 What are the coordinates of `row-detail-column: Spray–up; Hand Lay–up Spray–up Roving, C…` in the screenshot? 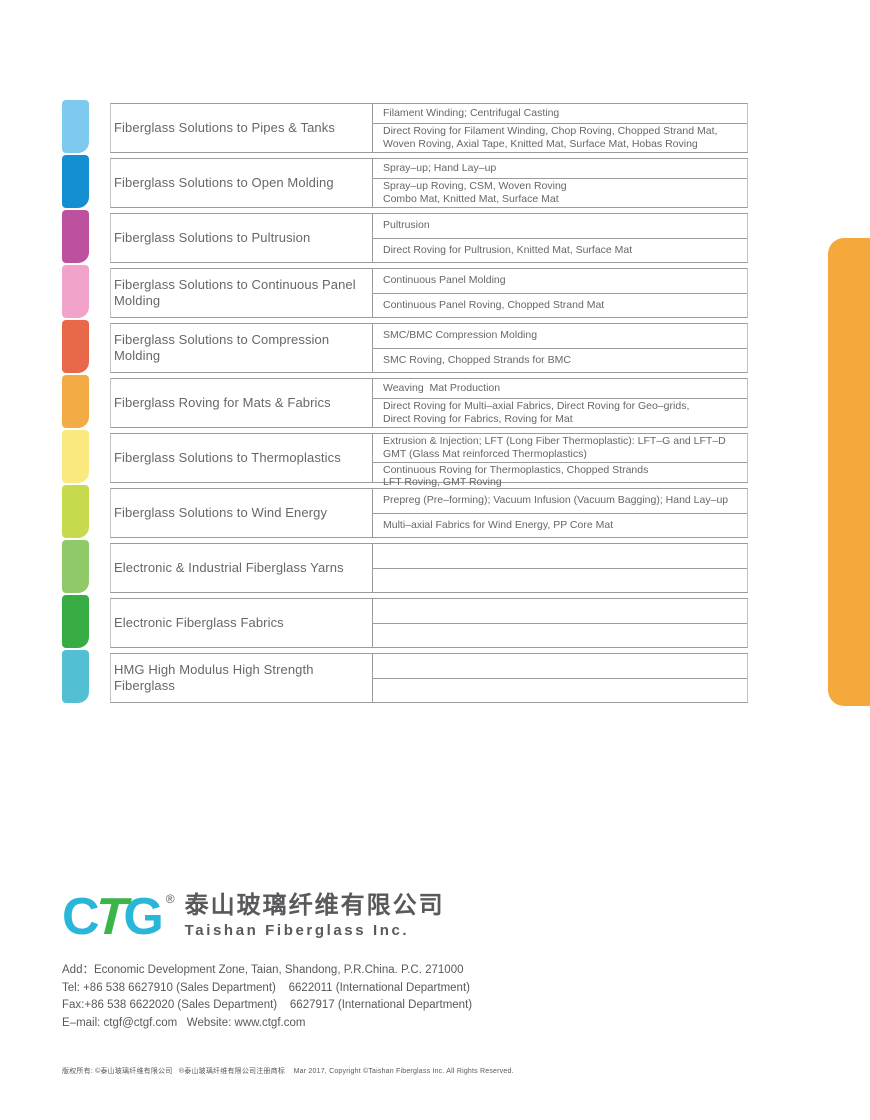 It's located at (559, 183).